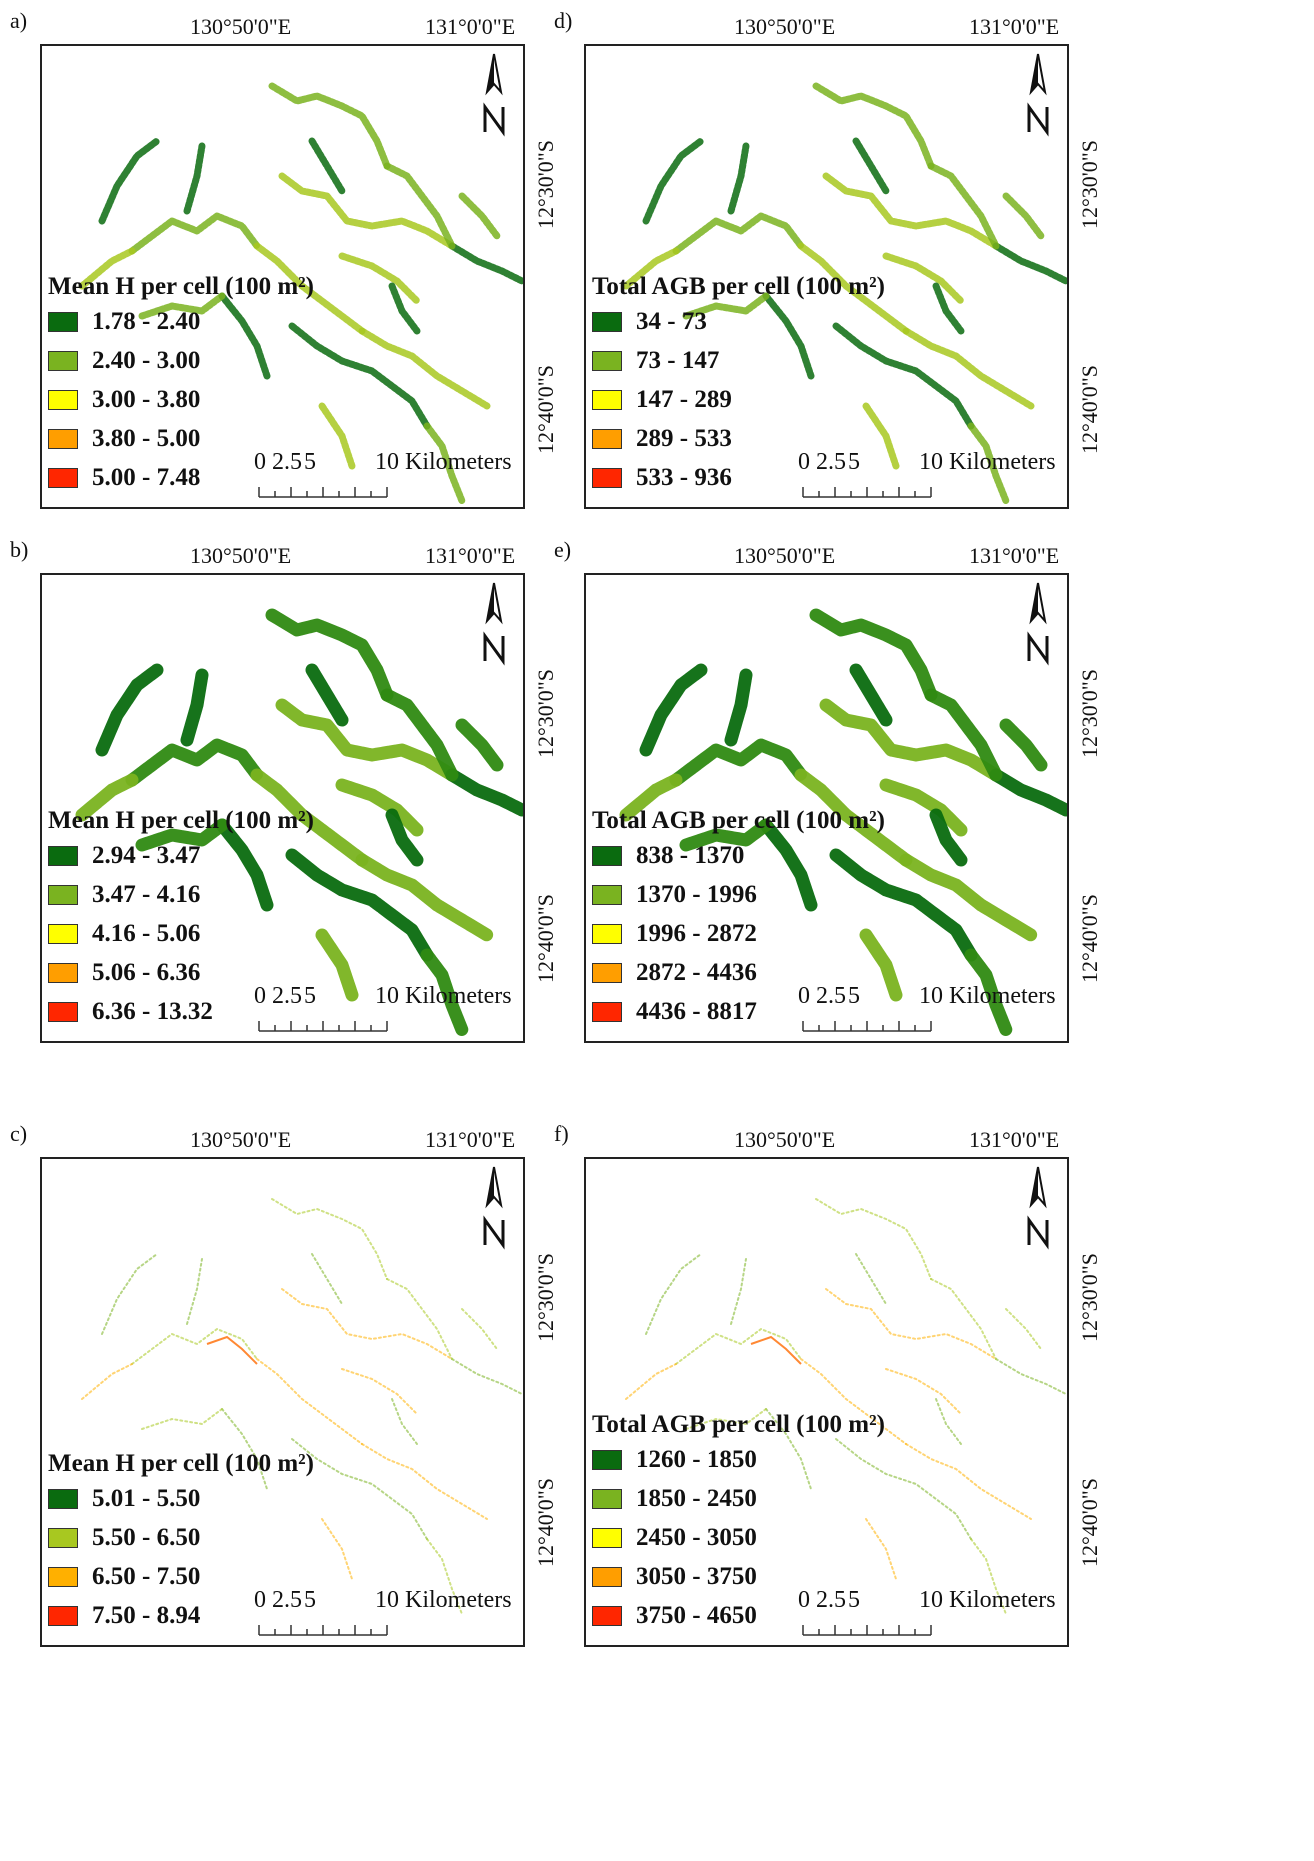 The width and height of the screenshot is (1314, 1861). What do you see at coordinates (152, 1011) in the screenshot?
I see `legend-label: 6.36 - 13.32` at bounding box center [152, 1011].